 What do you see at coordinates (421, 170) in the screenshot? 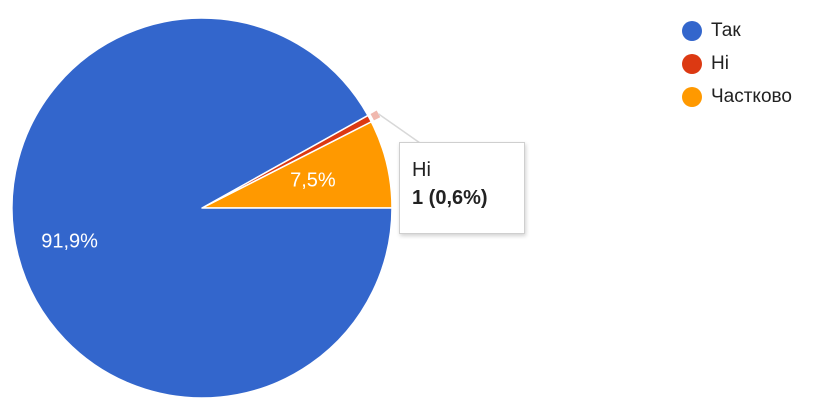
I see `tooltip-title: Ні` at bounding box center [421, 170].